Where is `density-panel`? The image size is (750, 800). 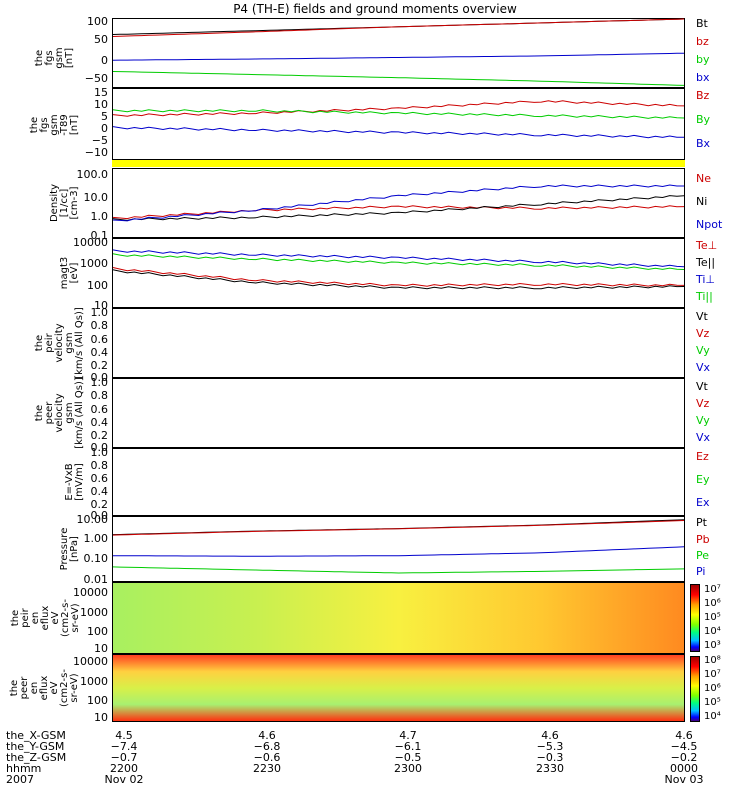
density-panel is located at coordinates (398, 203).